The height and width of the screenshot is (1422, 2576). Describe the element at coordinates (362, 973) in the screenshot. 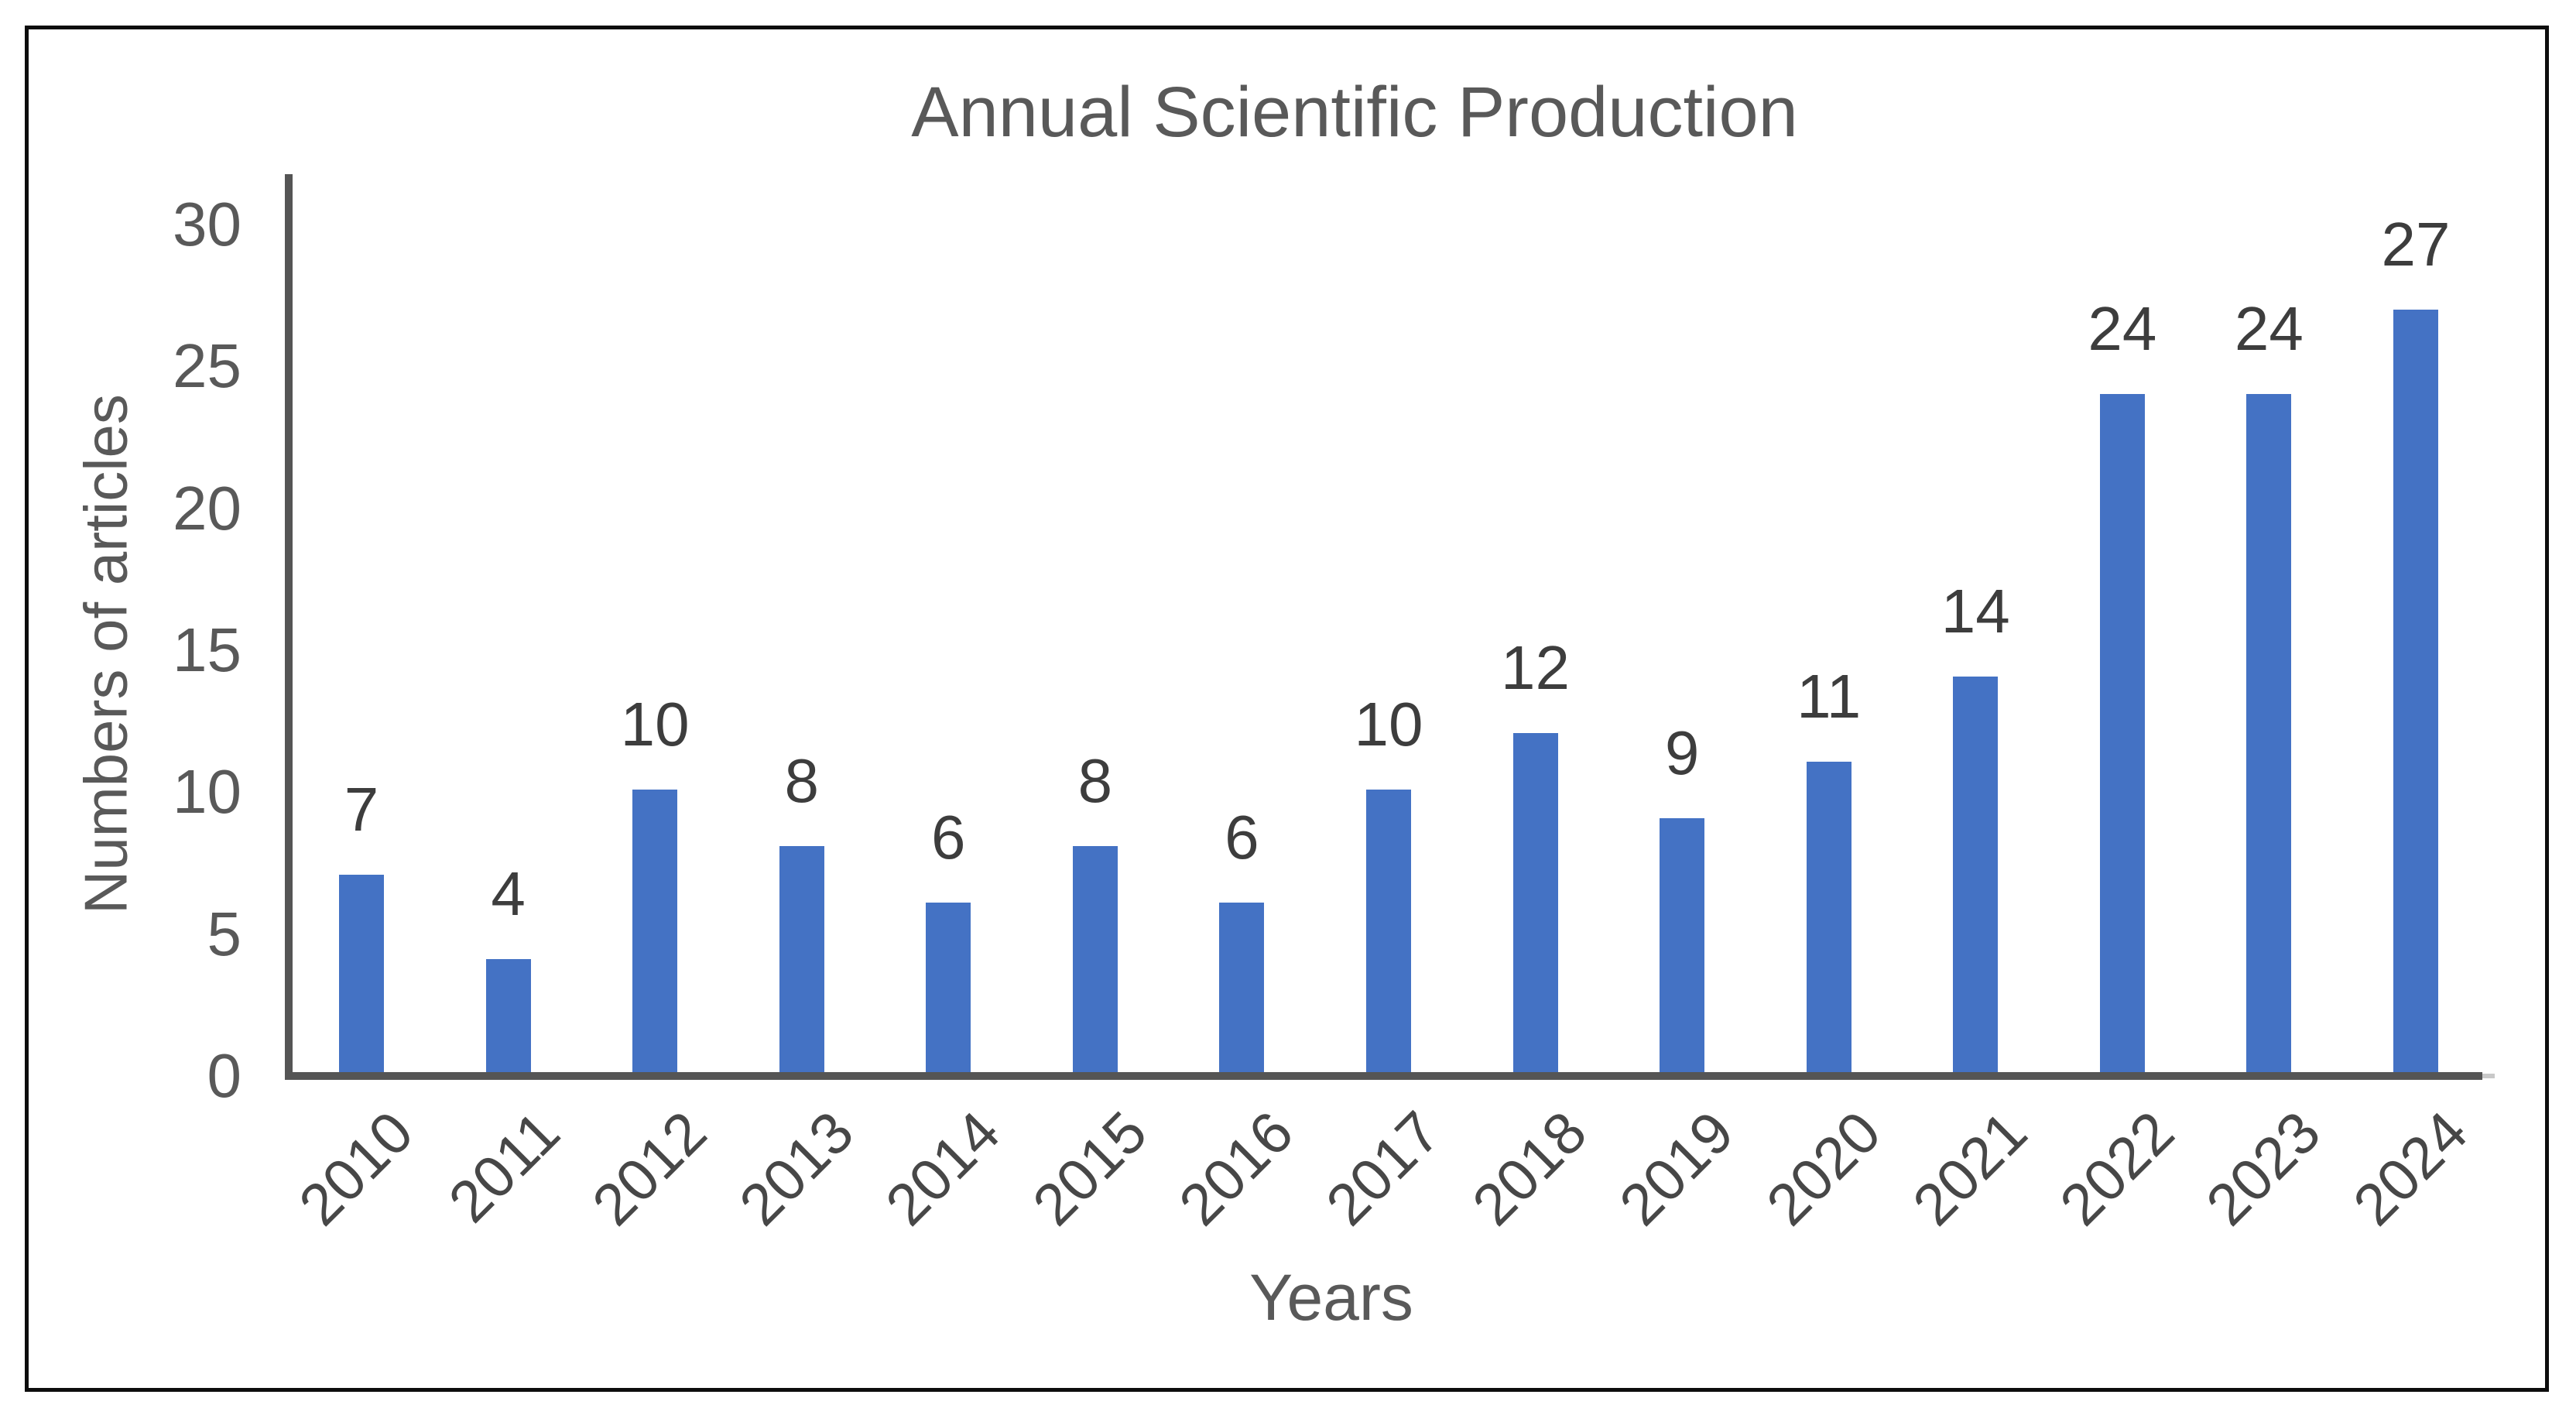

I see `bar-2010` at that location.